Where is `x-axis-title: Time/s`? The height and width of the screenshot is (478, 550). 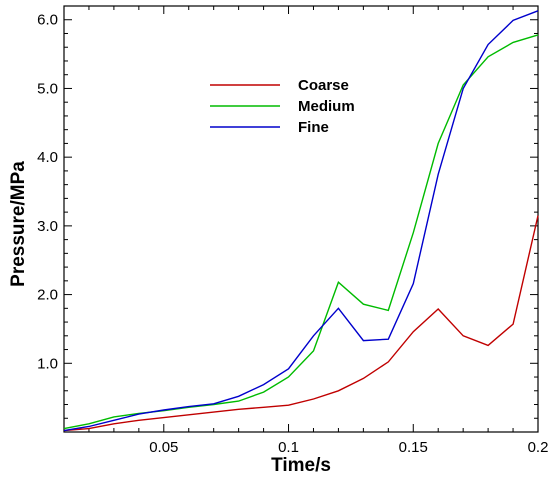
x-axis-title: Time/s is located at coordinates (301, 465).